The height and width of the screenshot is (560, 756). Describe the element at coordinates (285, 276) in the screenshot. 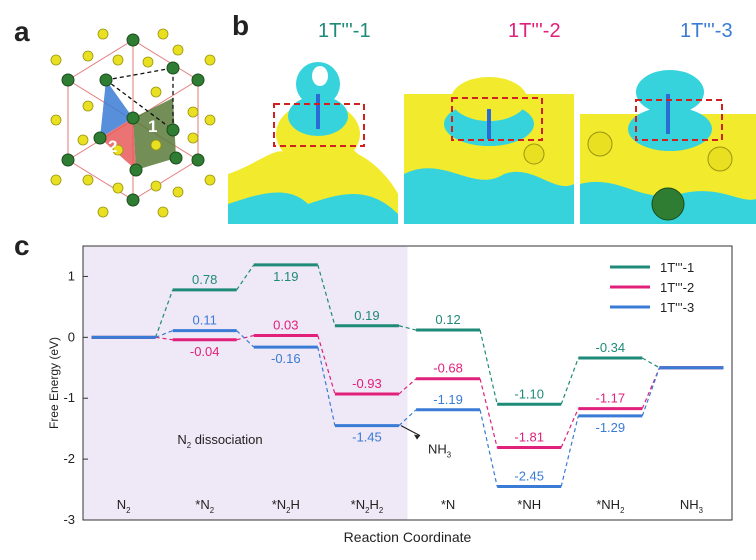

I see `value-label: 1.19` at that location.